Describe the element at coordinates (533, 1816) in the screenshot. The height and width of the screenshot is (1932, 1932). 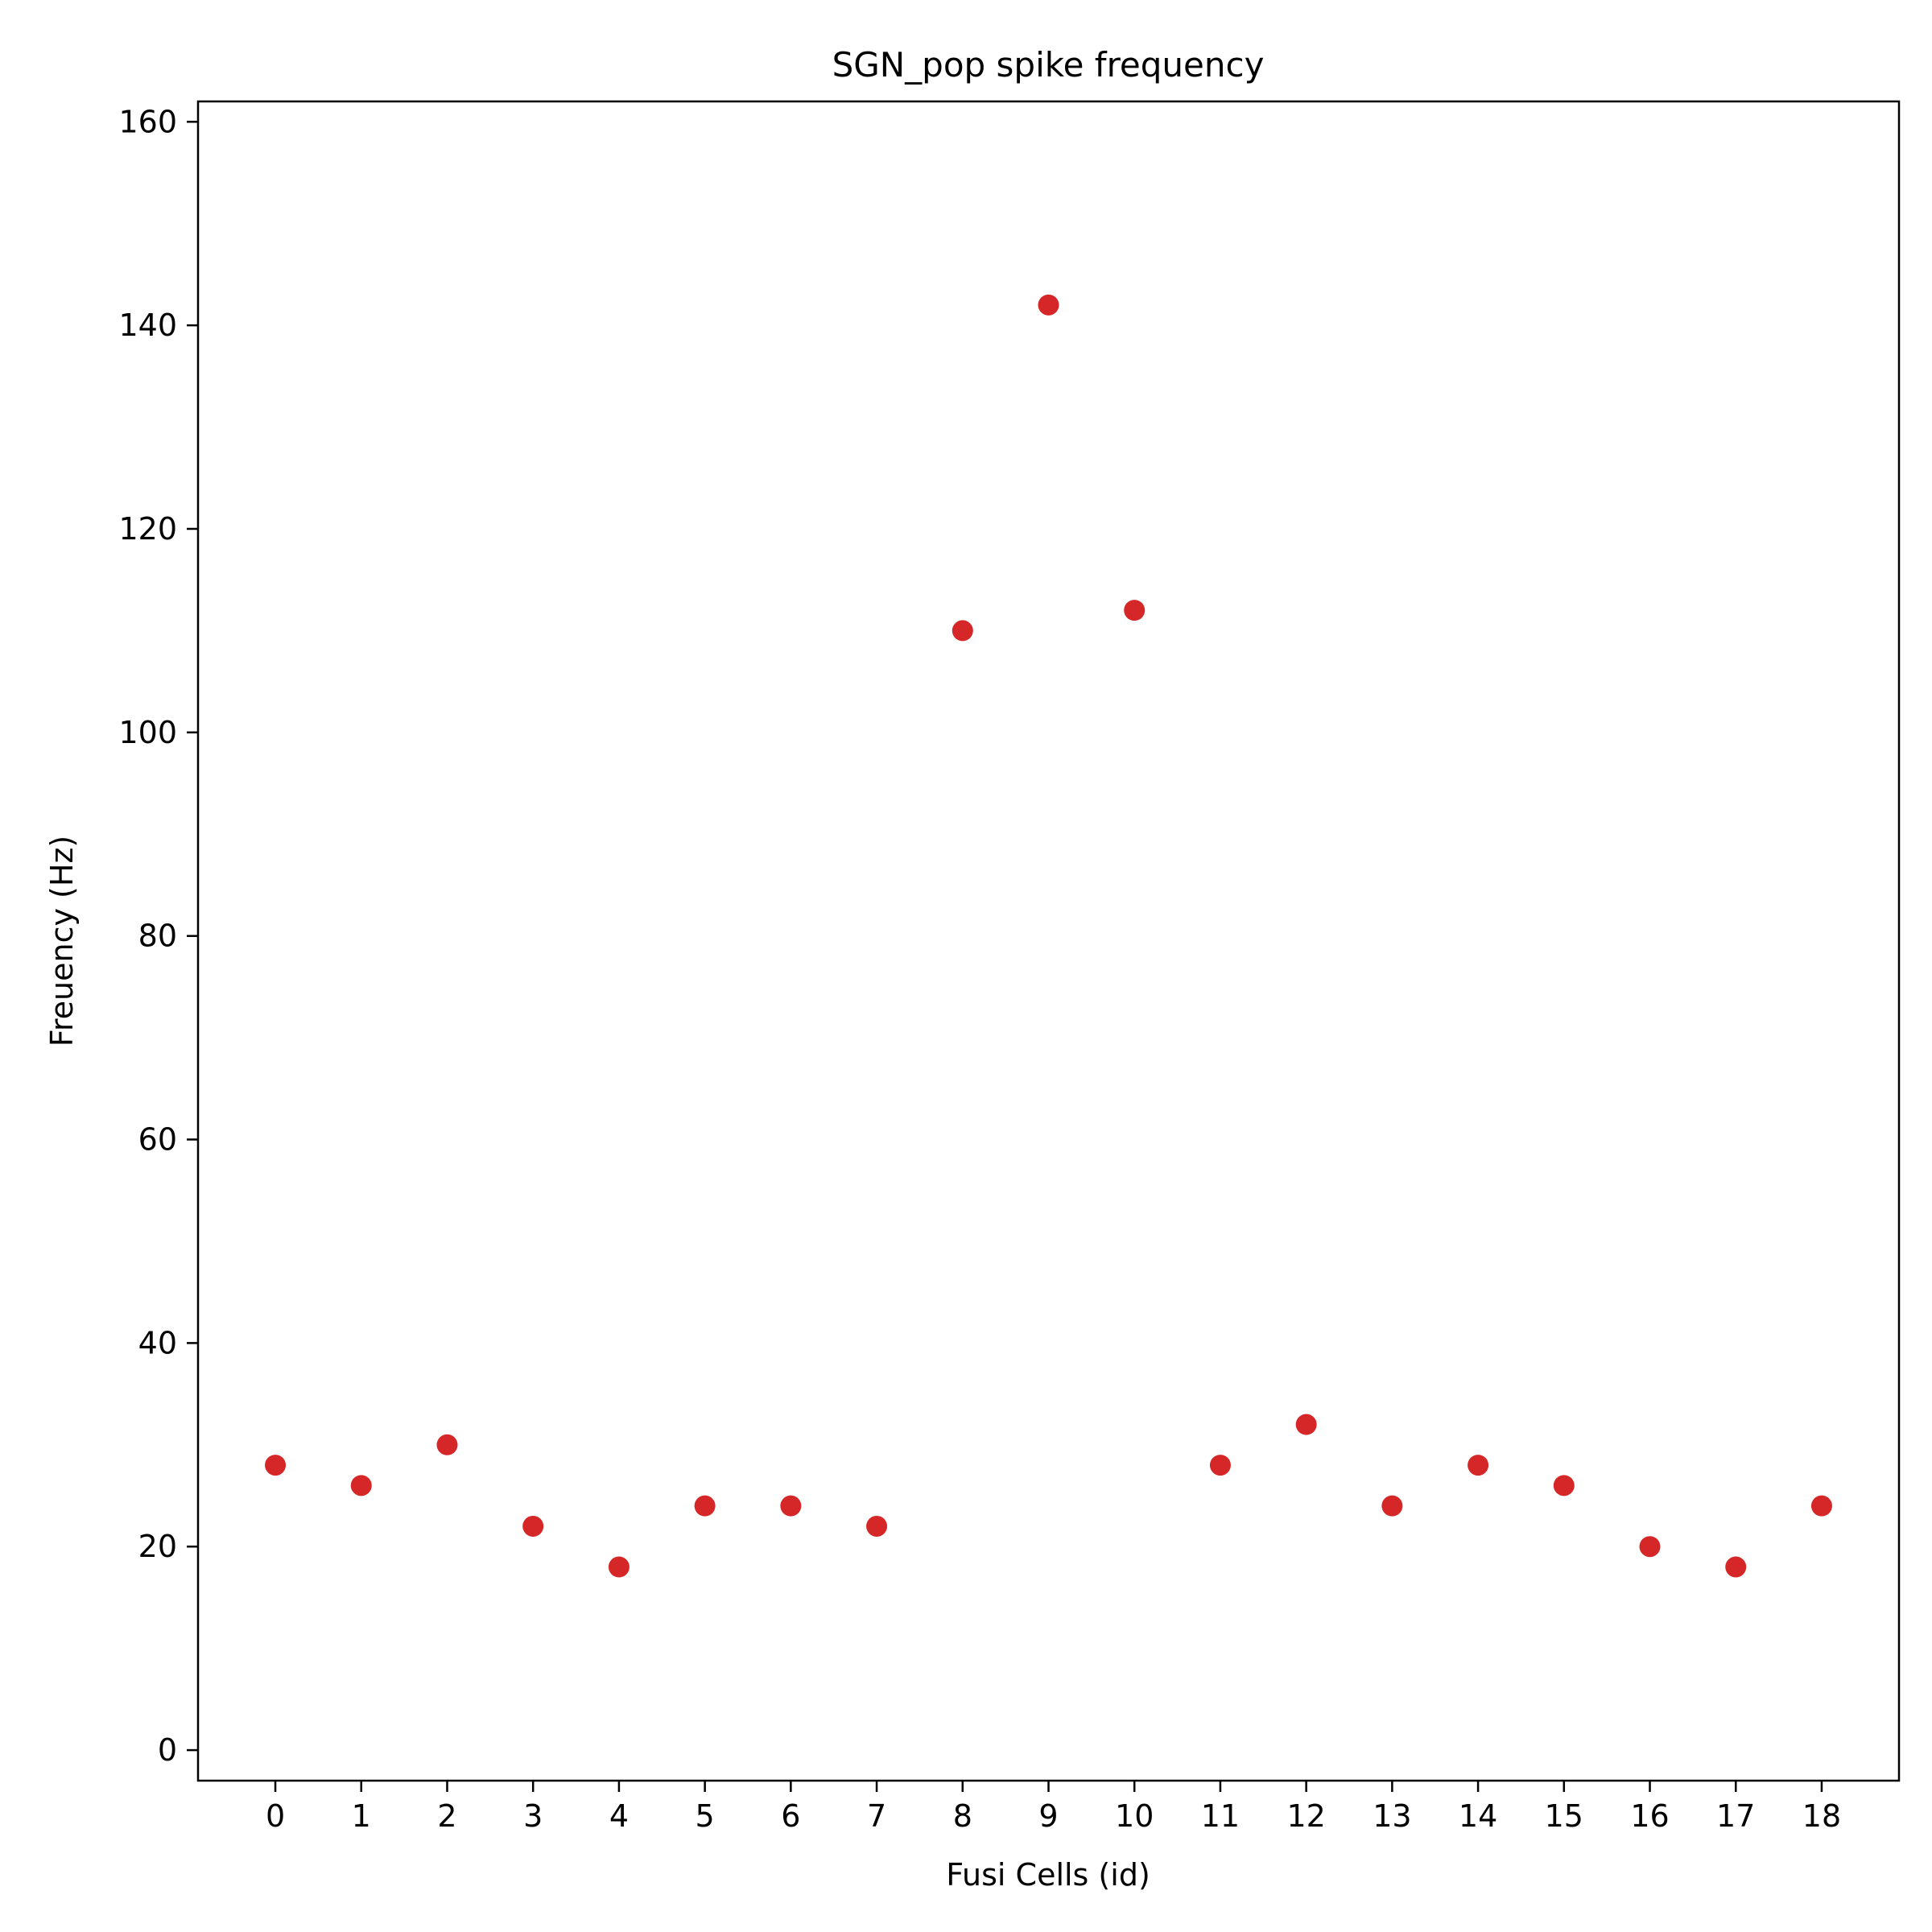
I see `x-tick-label: 3` at that location.